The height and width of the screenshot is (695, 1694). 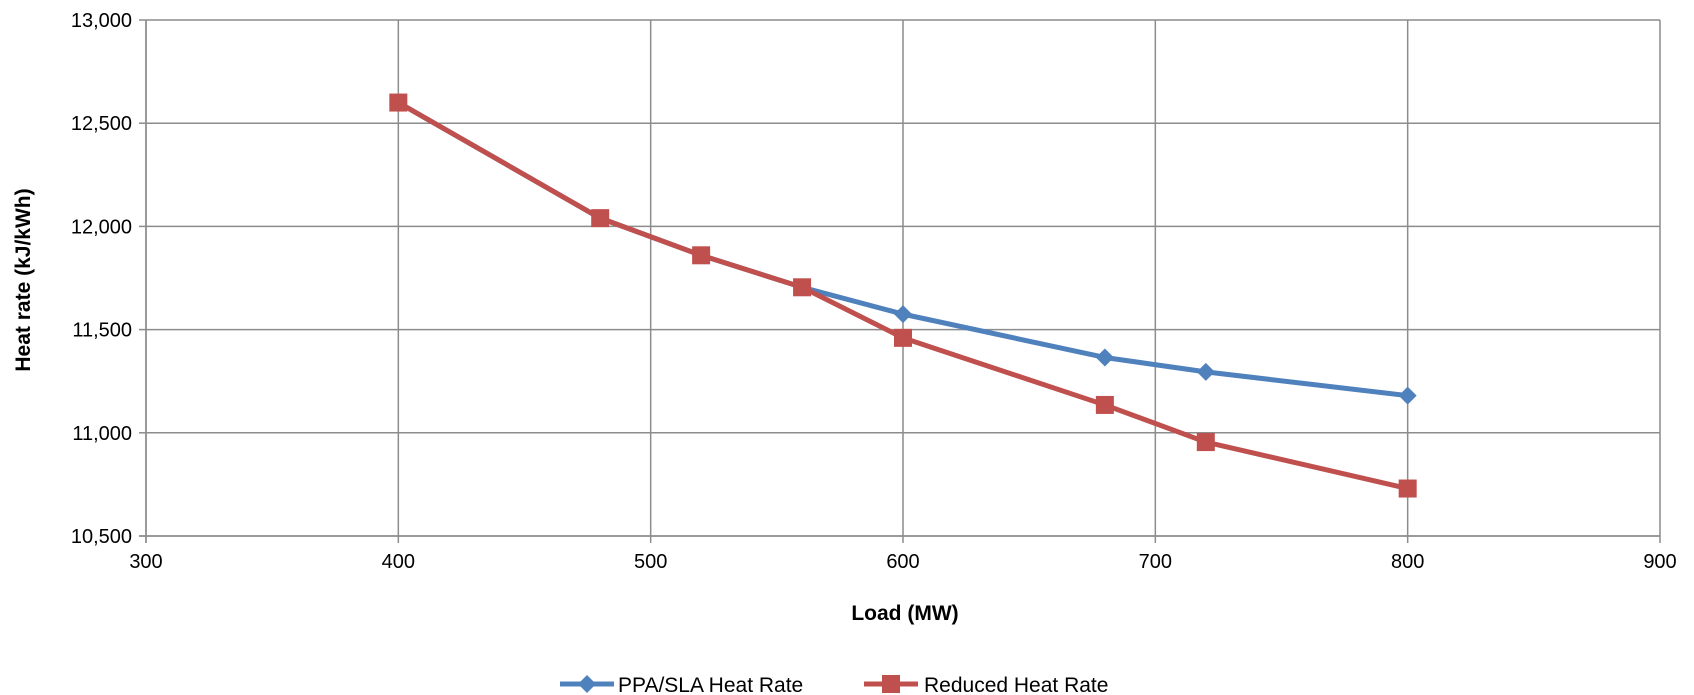 What do you see at coordinates (1407, 562) in the screenshot?
I see `x-tick-label: 800` at bounding box center [1407, 562].